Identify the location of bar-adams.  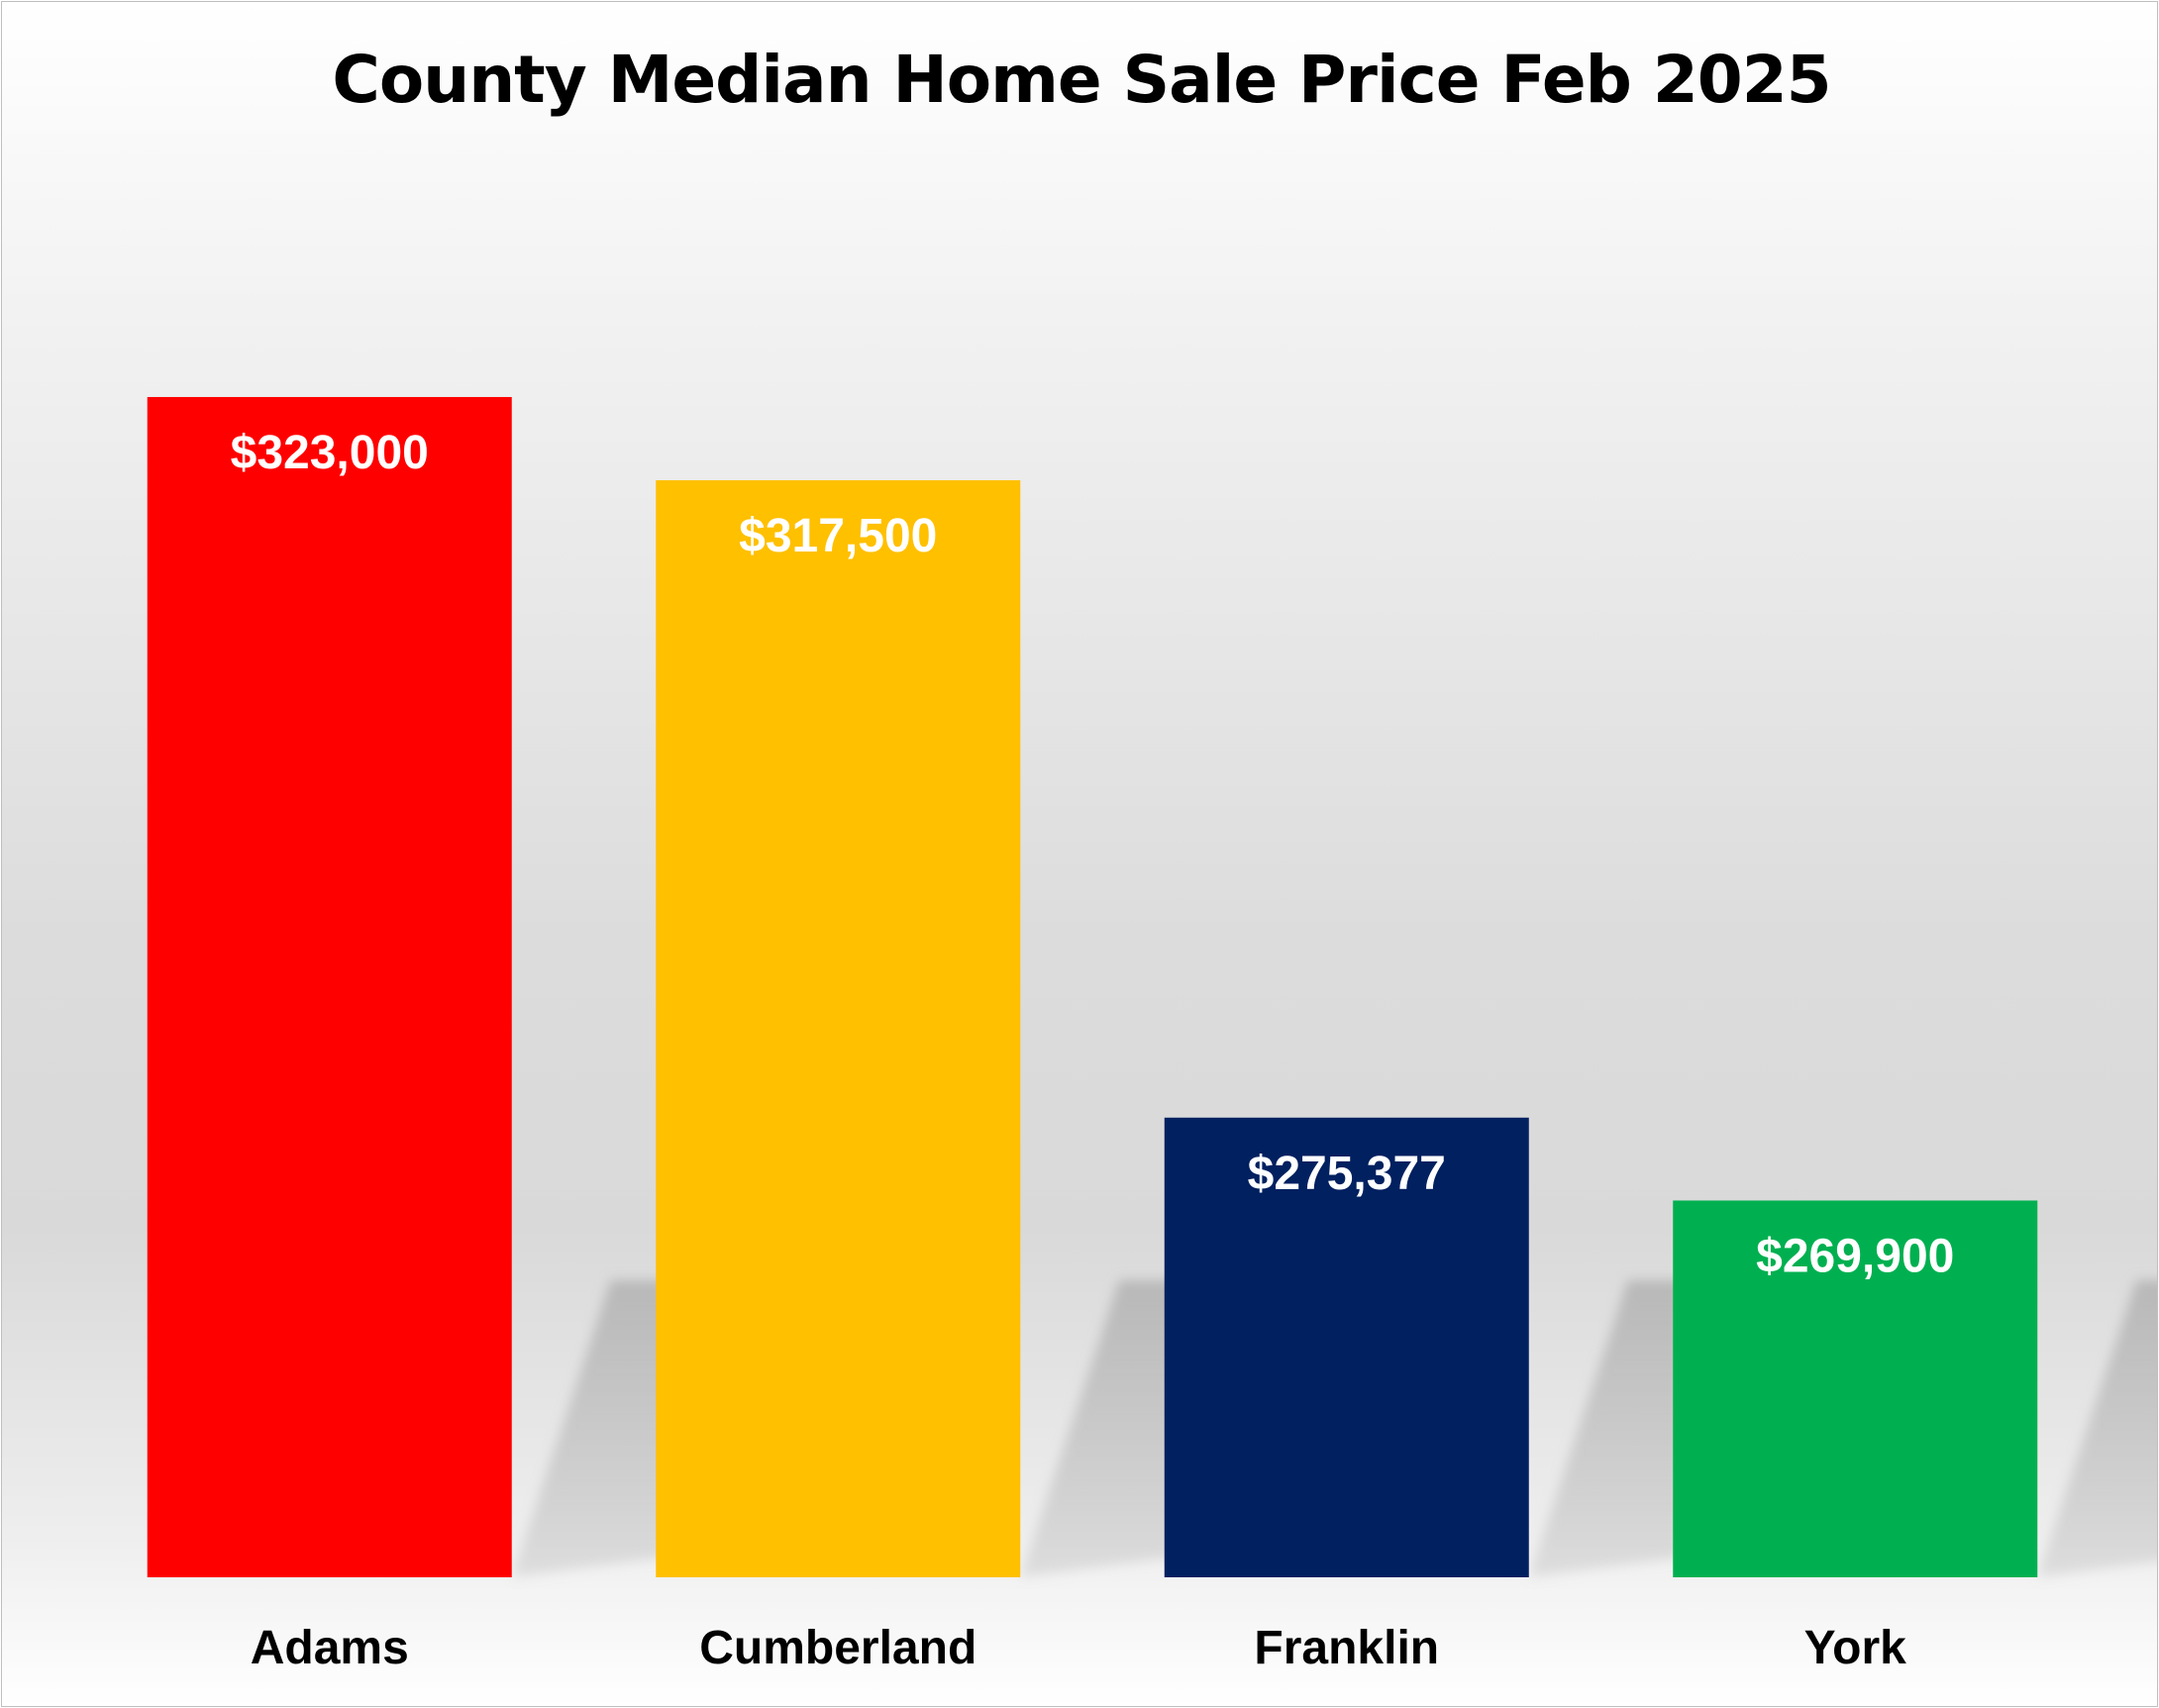
(329, 987).